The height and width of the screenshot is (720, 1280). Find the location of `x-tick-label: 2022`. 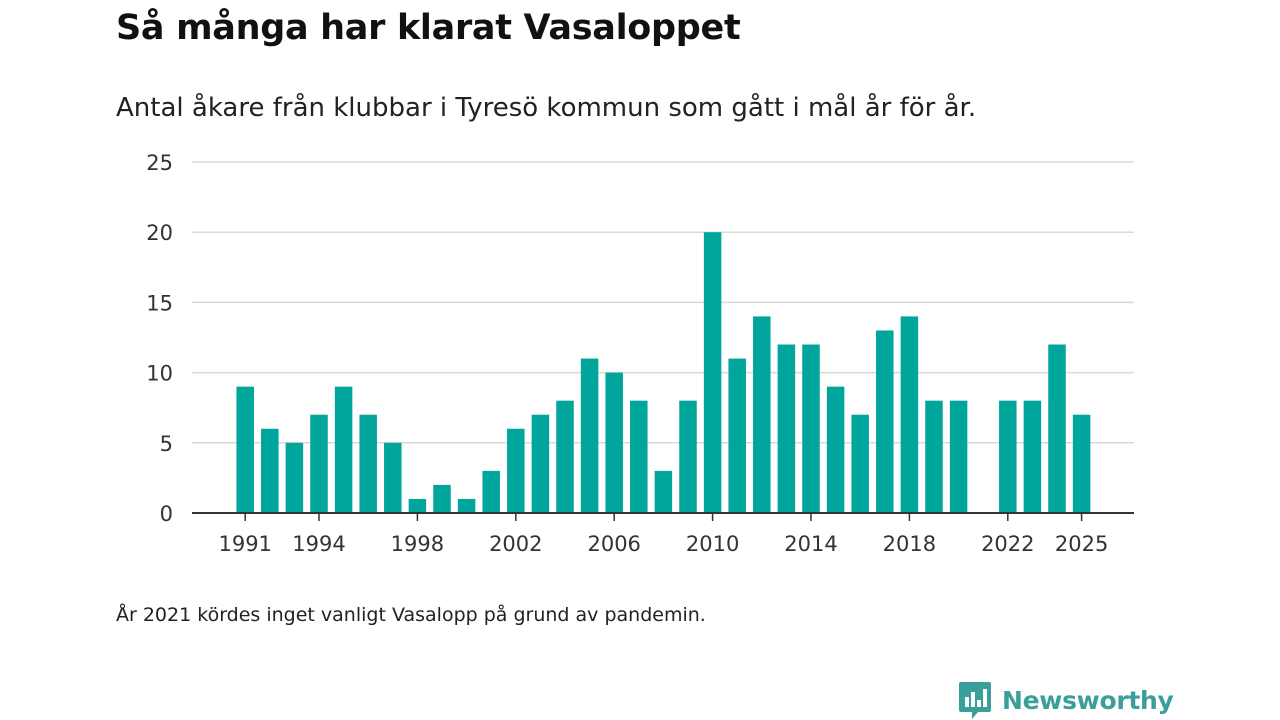

x-tick-label: 2022 is located at coordinates (1007, 544).